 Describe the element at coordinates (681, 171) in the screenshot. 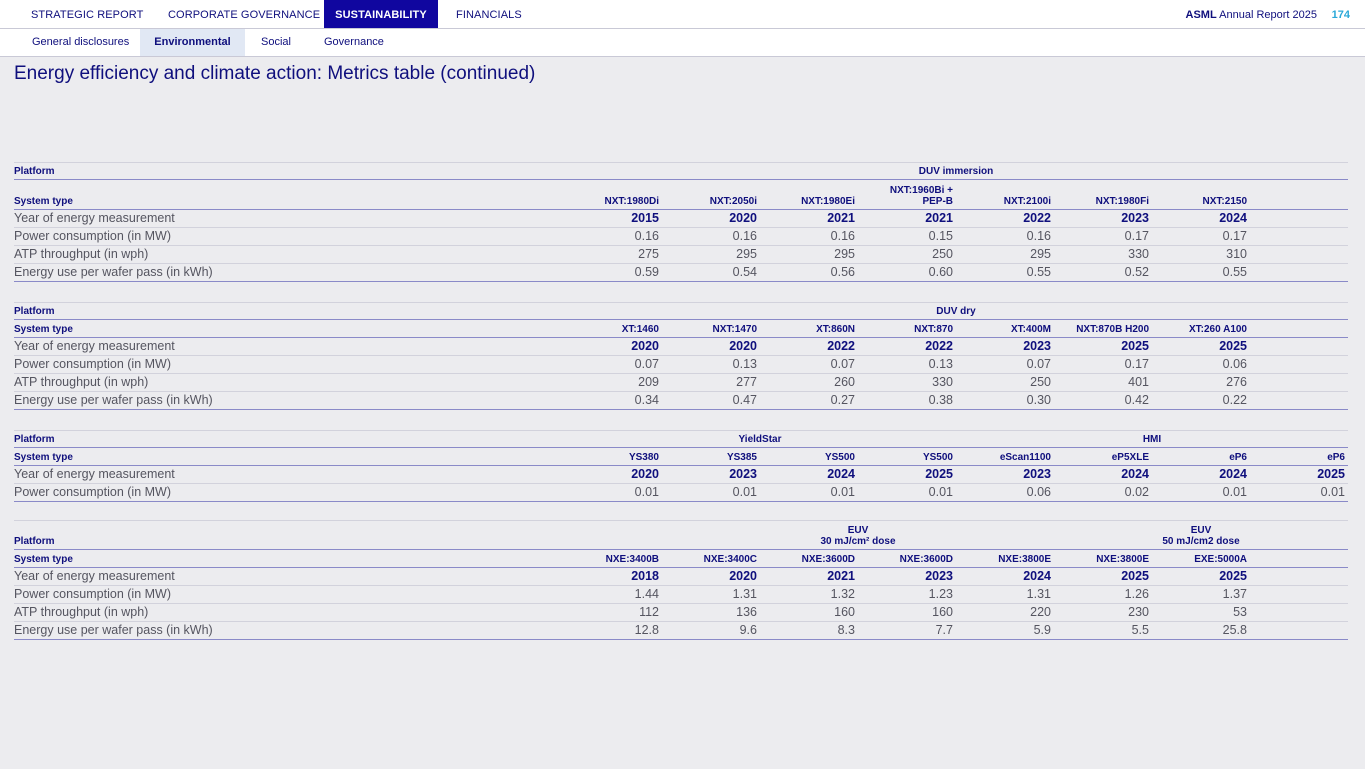

I see `platform-row: Platform DUV immersion` at that location.